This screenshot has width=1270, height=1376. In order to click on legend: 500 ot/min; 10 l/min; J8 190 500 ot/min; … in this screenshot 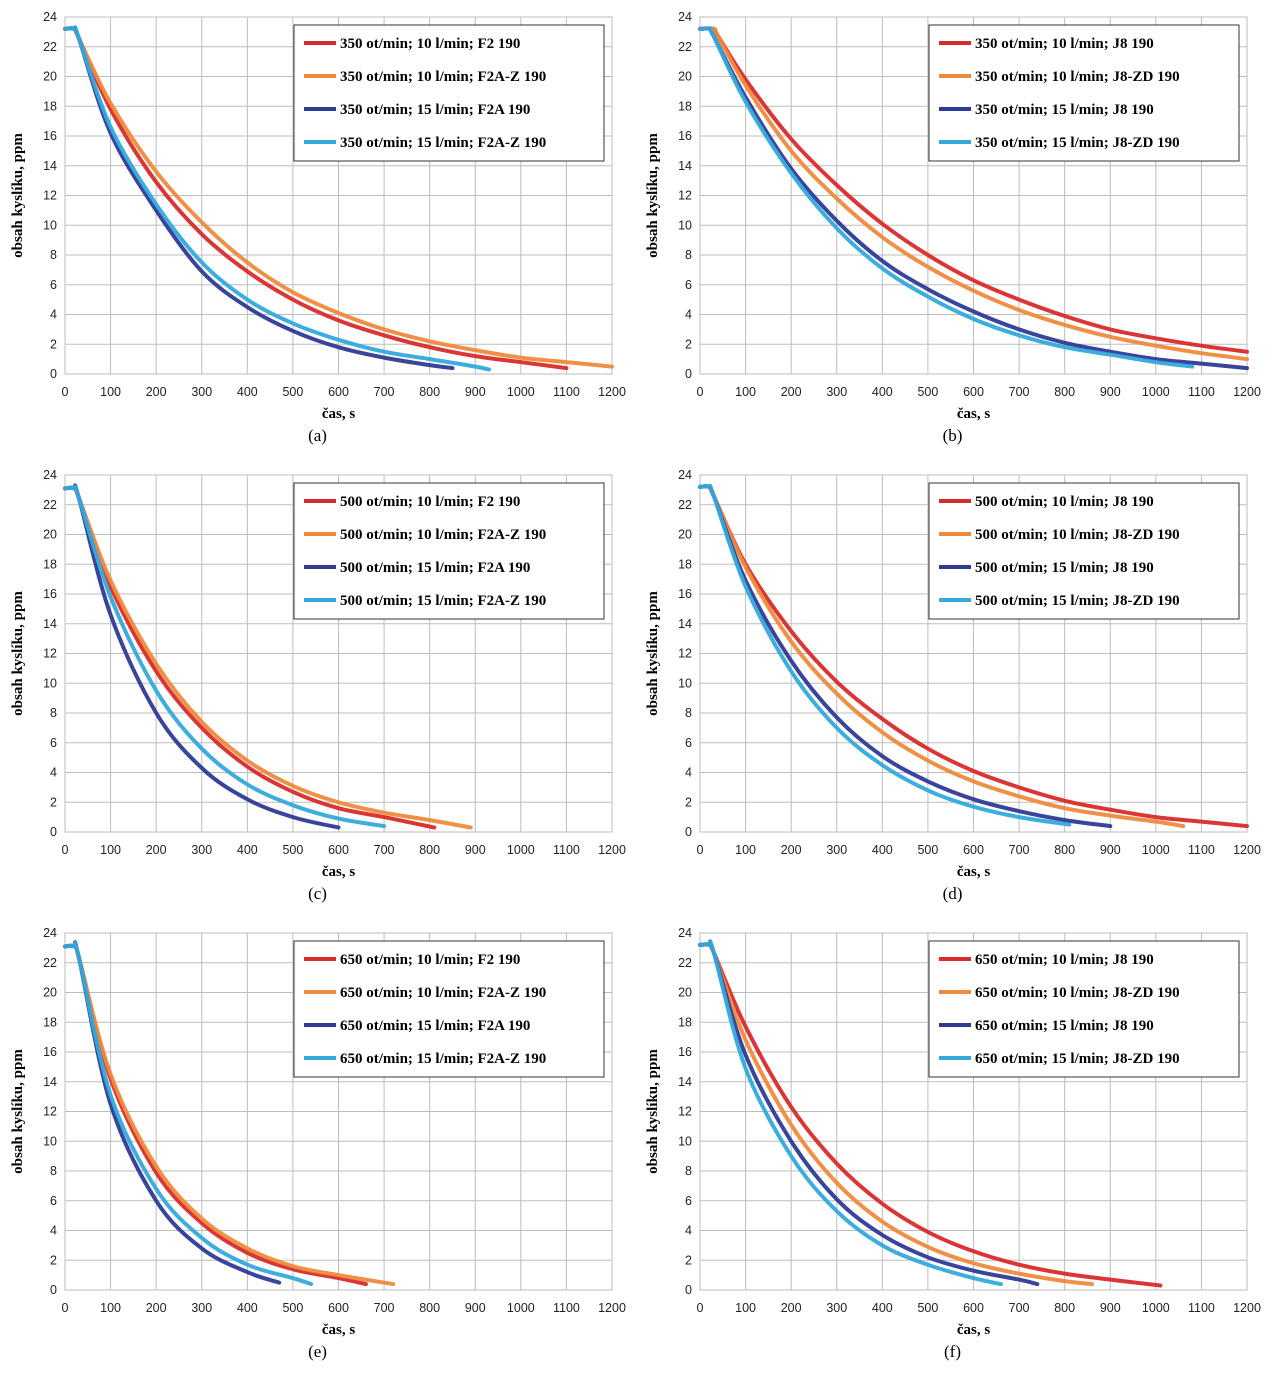, I will do `click(1084, 551)`.